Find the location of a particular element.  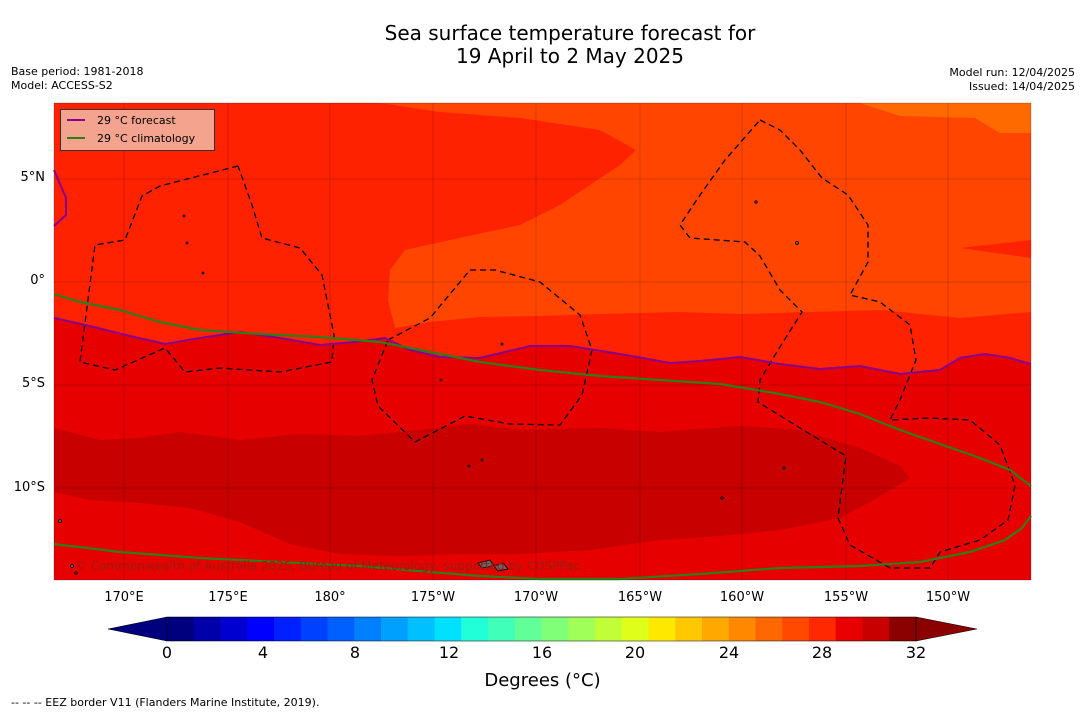

lon-label-180: 180° is located at coordinates (330, 597).